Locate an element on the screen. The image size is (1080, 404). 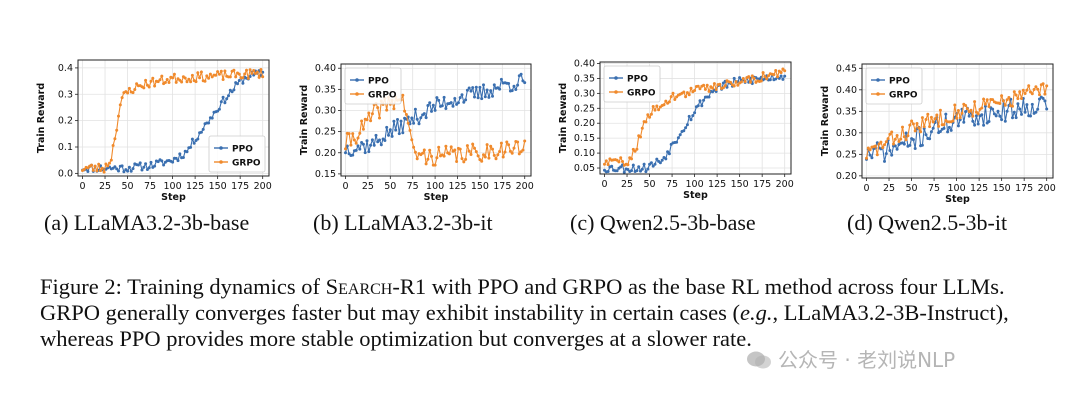
series-grpo is located at coordinates (695, 117).